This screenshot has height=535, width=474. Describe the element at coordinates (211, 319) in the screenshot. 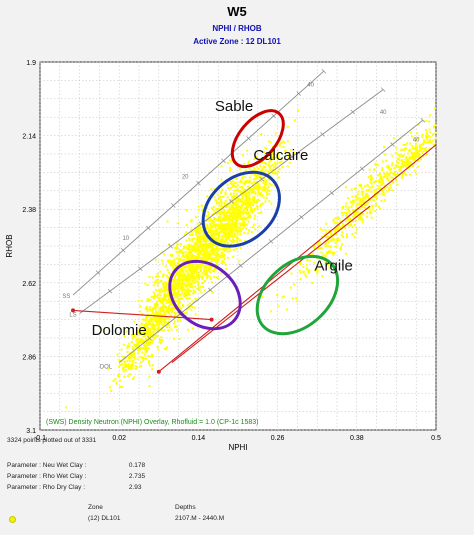

I see `clay-endpoint` at that location.